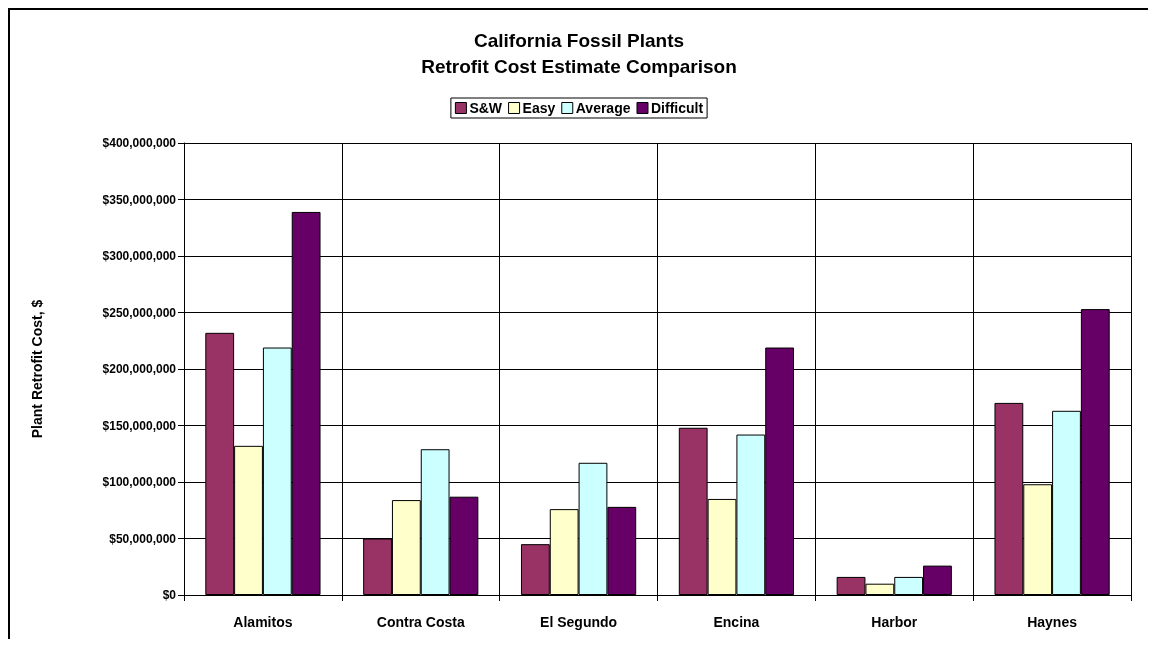 This screenshot has width=1154, height=645. What do you see at coordinates (579, 622) in the screenshot?
I see `x-tick-label: El Segundo` at bounding box center [579, 622].